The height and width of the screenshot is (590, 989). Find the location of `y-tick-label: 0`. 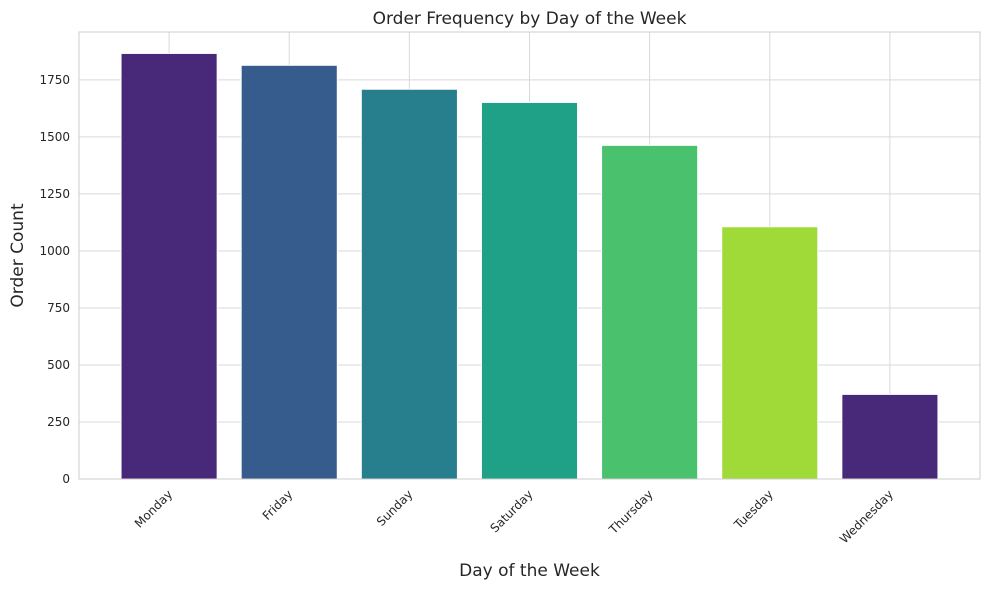

y-tick-label: 0 is located at coordinates (66, 479).